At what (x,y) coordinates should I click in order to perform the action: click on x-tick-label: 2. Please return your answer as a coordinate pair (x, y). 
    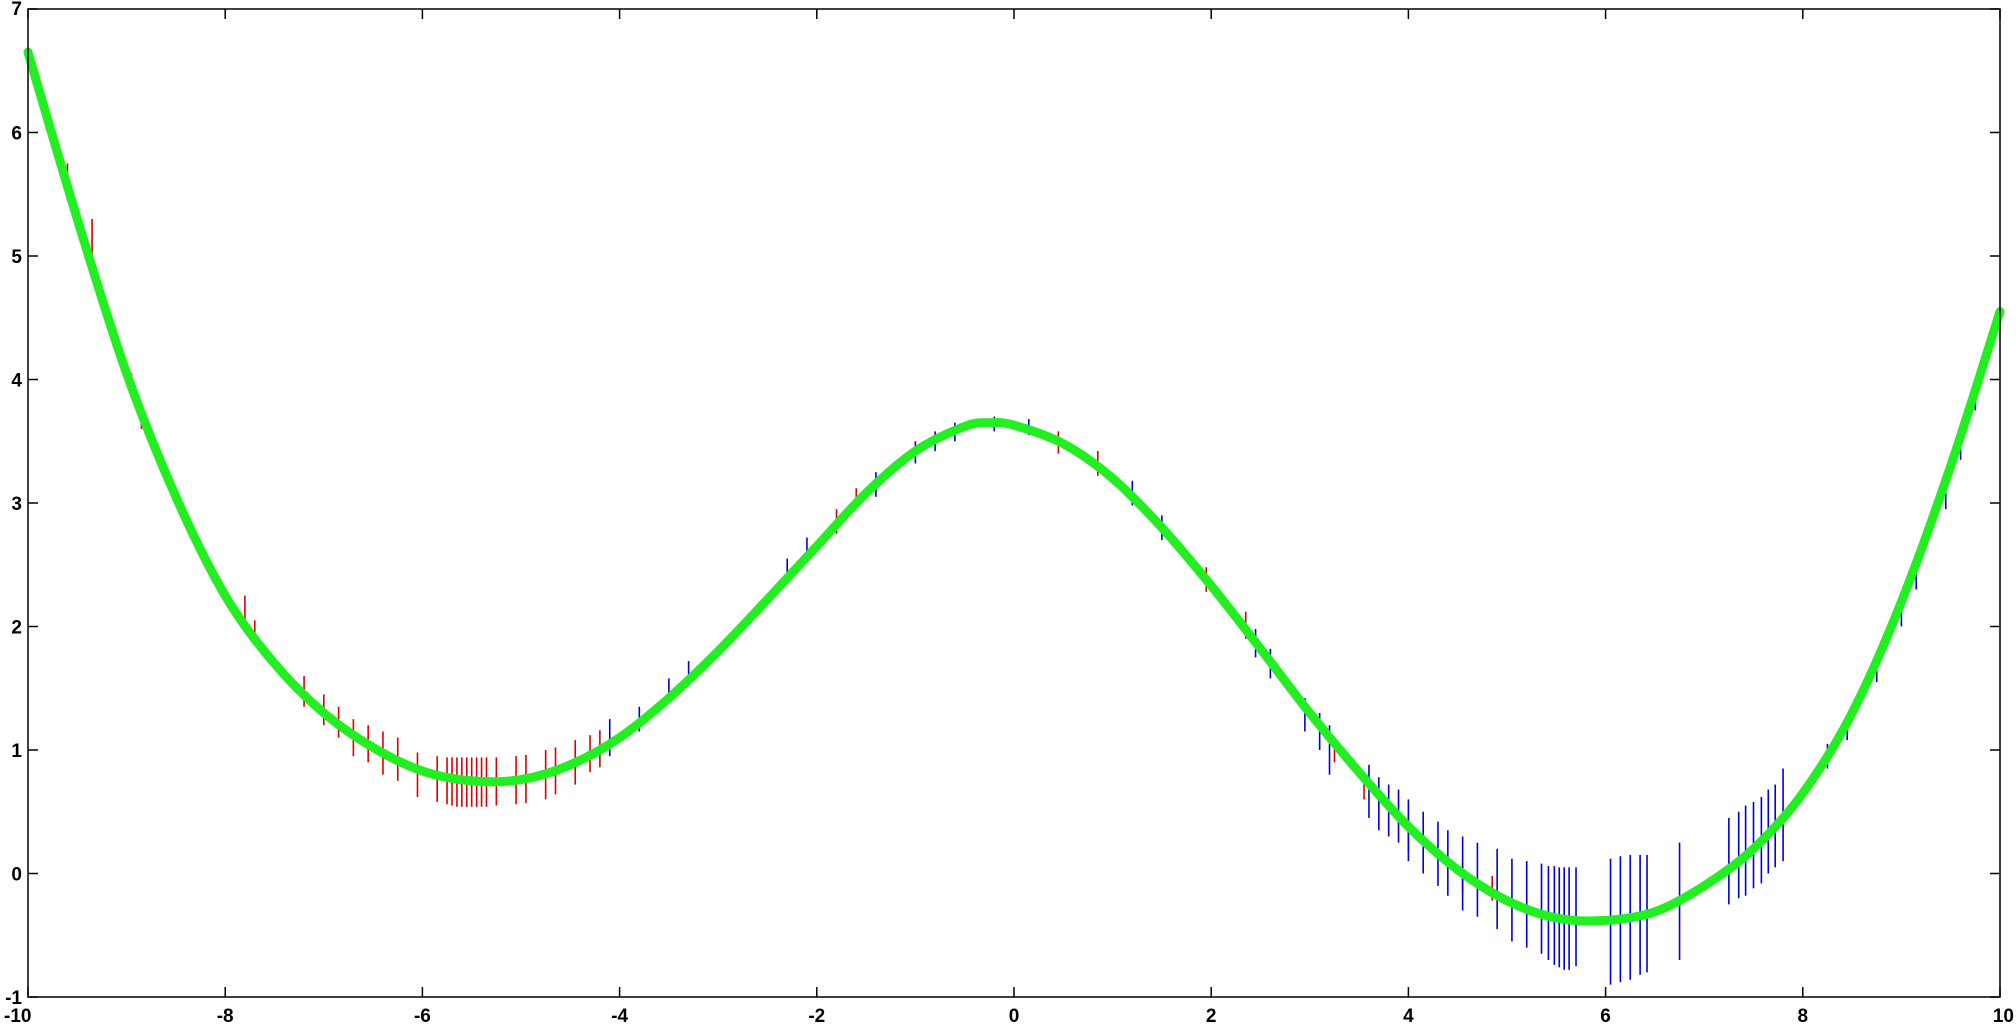
    Looking at the image, I should click on (1211, 1016).